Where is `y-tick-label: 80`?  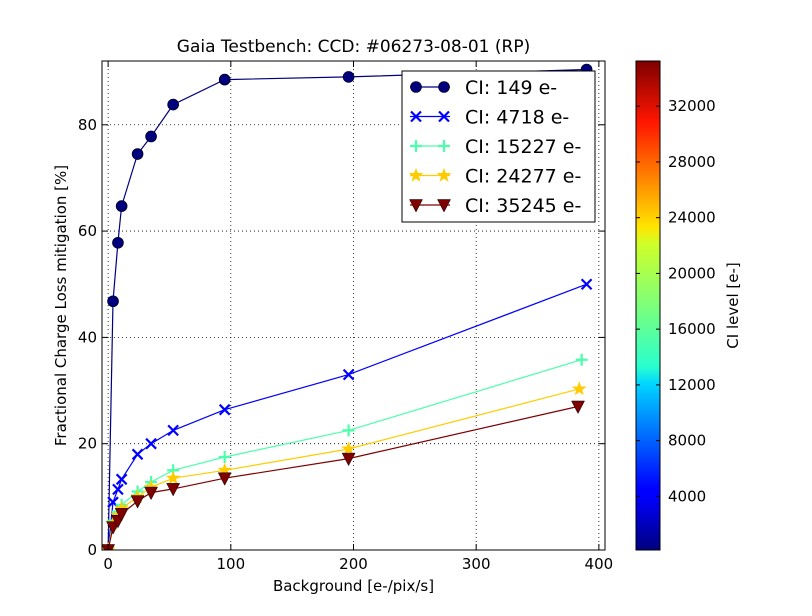
y-tick-label: 80 is located at coordinates (87, 125).